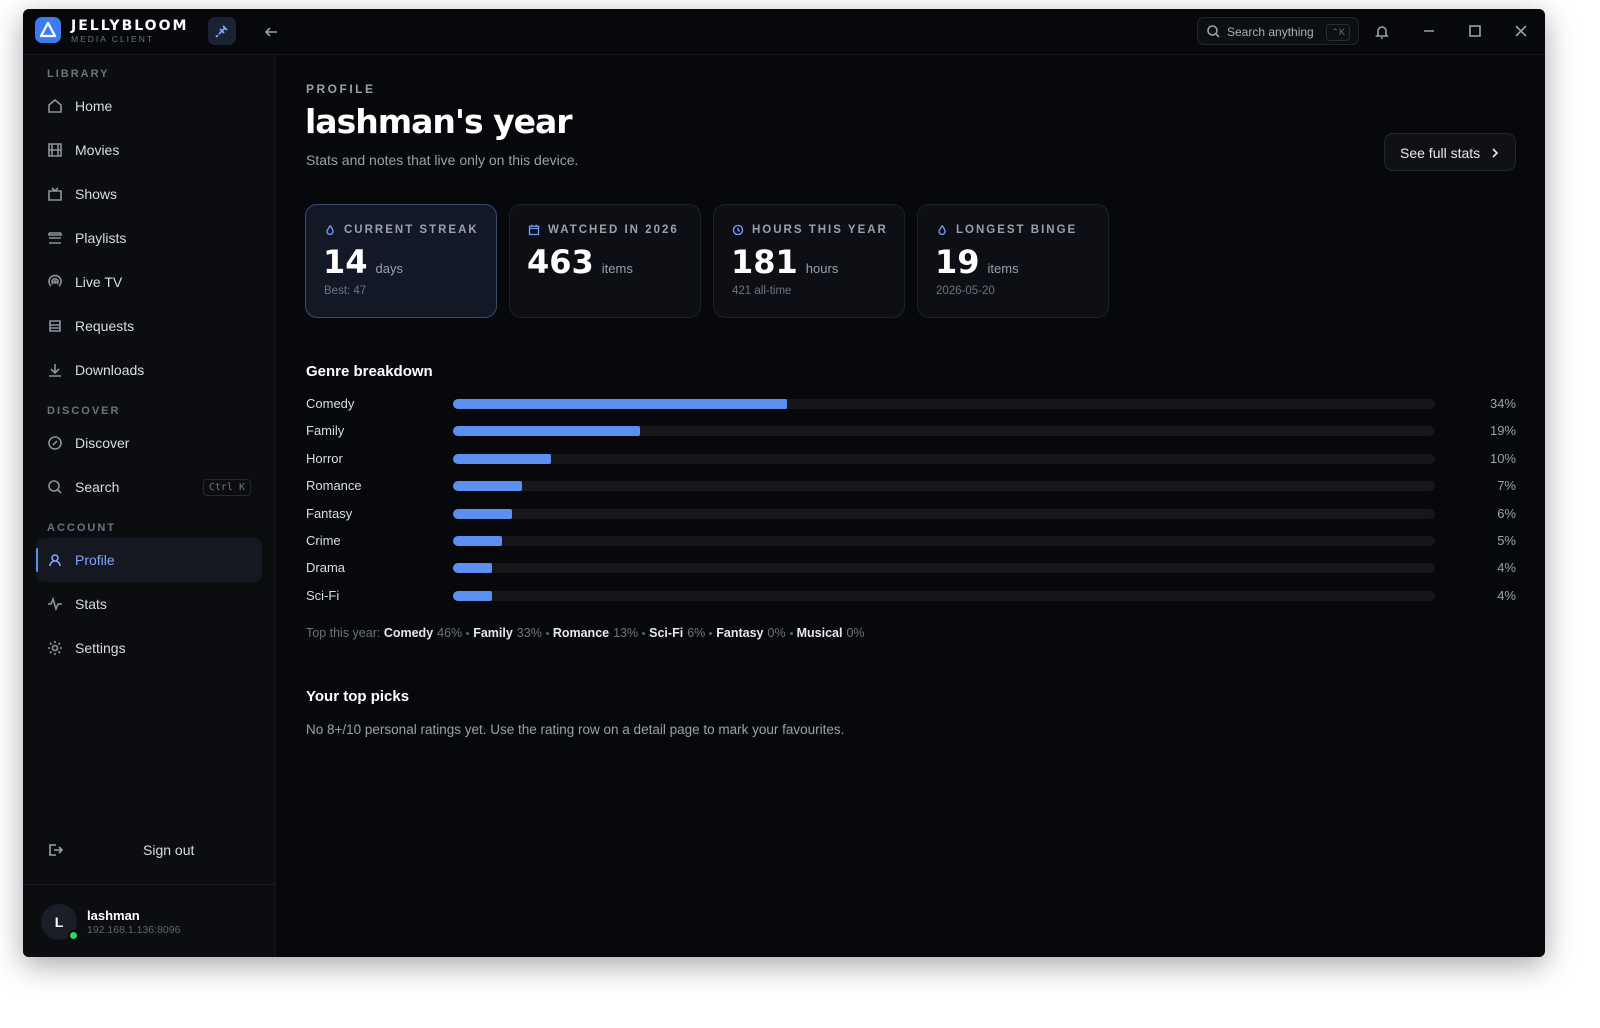 The height and width of the screenshot is (1028, 1600). What do you see at coordinates (1506, 513) in the screenshot?
I see `genre-pct: 6%` at bounding box center [1506, 513].